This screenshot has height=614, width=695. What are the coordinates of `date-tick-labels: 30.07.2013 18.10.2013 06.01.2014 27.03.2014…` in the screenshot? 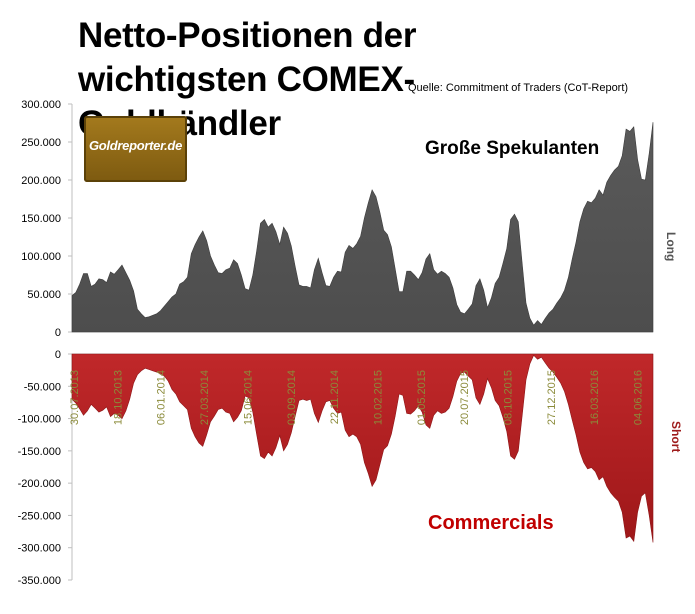 It's located at (357, 397).